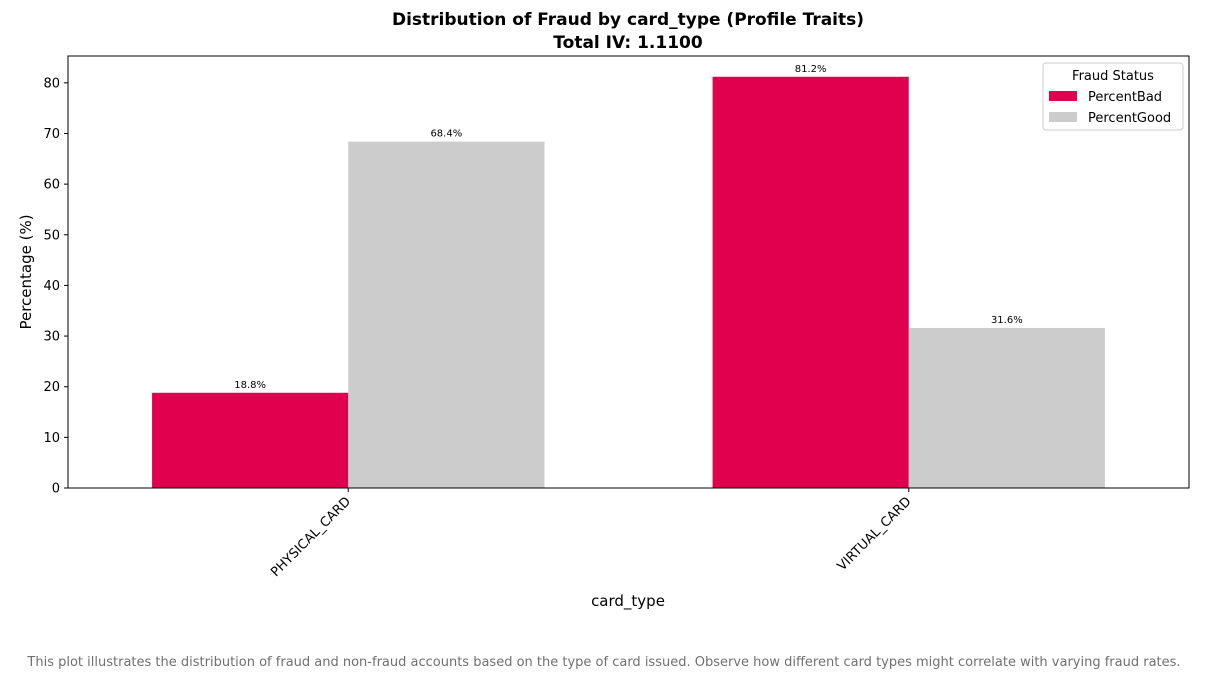  Describe the element at coordinates (51, 134) in the screenshot. I see `y-tick-label: 70` at that location.